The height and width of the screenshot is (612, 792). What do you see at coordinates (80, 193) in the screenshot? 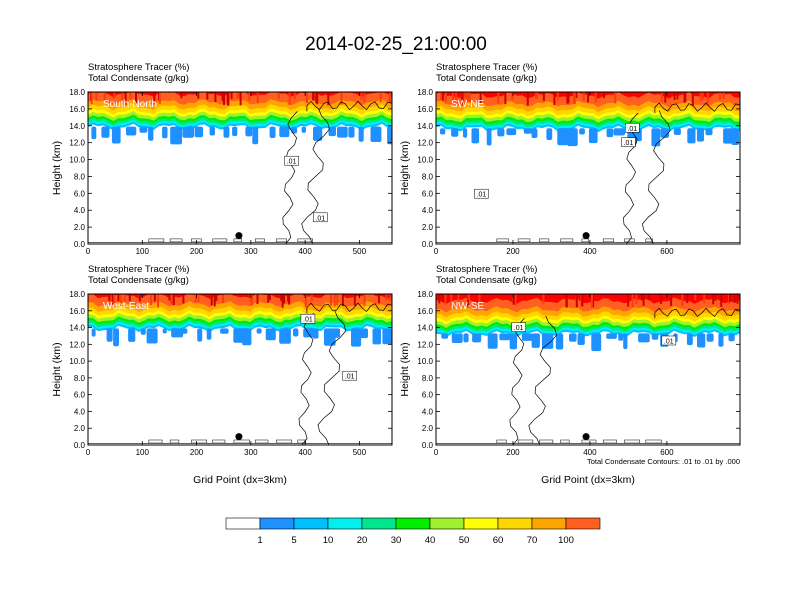
I see `y-tick-label: 6.0` at bounding box center [80, 193].